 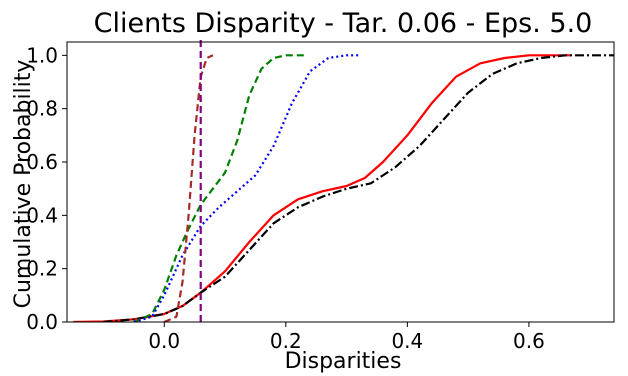 I want to click on x-tick-label: 0.2, so click(x=286, y=341).